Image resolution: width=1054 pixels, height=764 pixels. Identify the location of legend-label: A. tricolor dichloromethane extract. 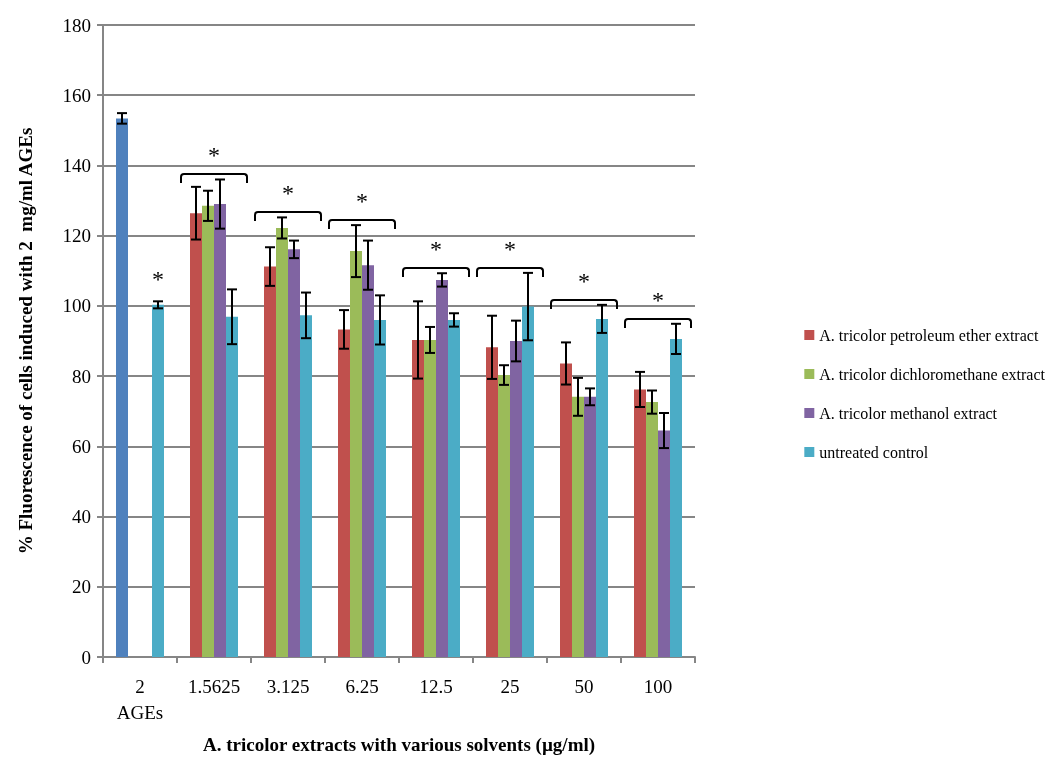
(932, 374).